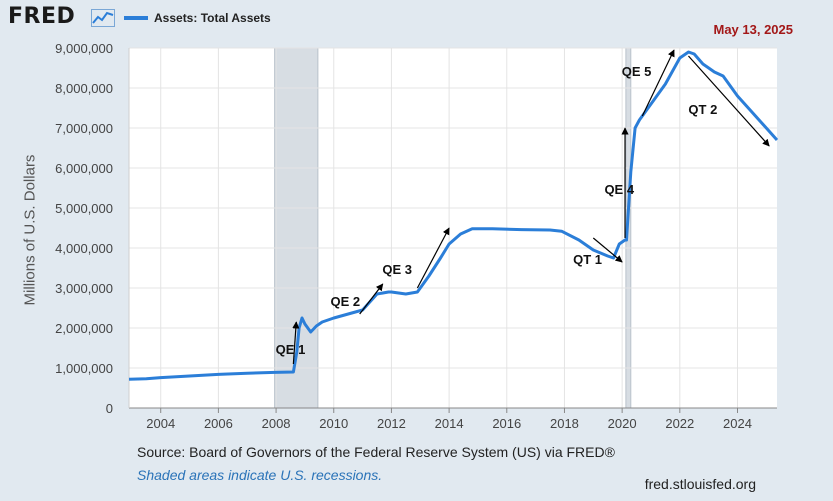 The image size is (833, 501). I want to click on y-tick-label: 2,000,000, so click(84, 328).